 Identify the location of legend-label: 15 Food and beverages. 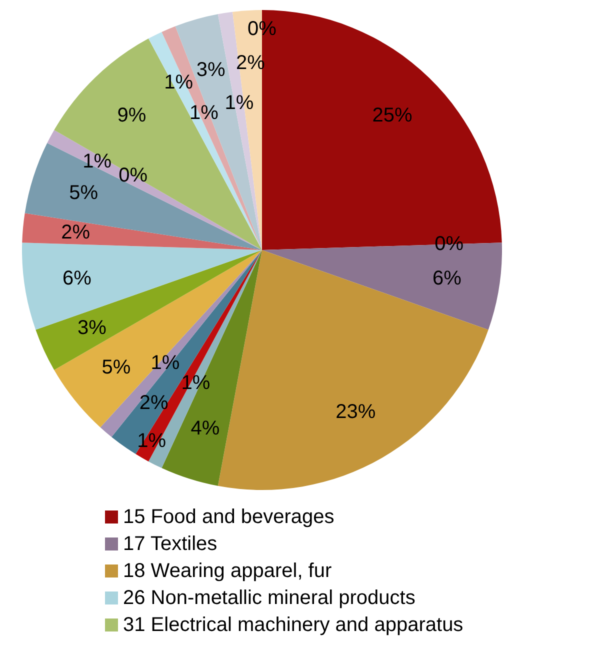
(228, 517).